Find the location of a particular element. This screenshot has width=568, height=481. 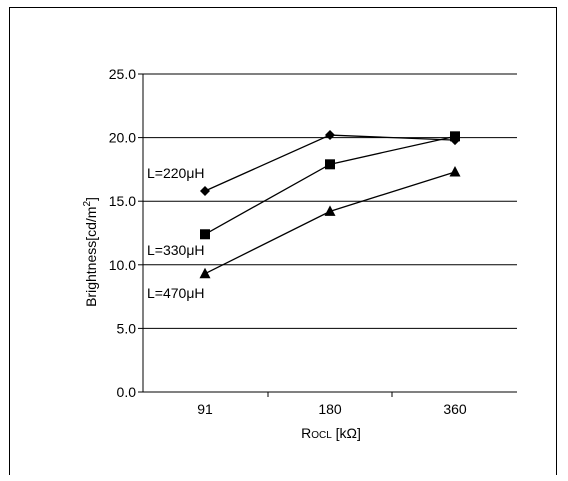

y-tick-label: 5.0 is located at coordinates (127, 328).